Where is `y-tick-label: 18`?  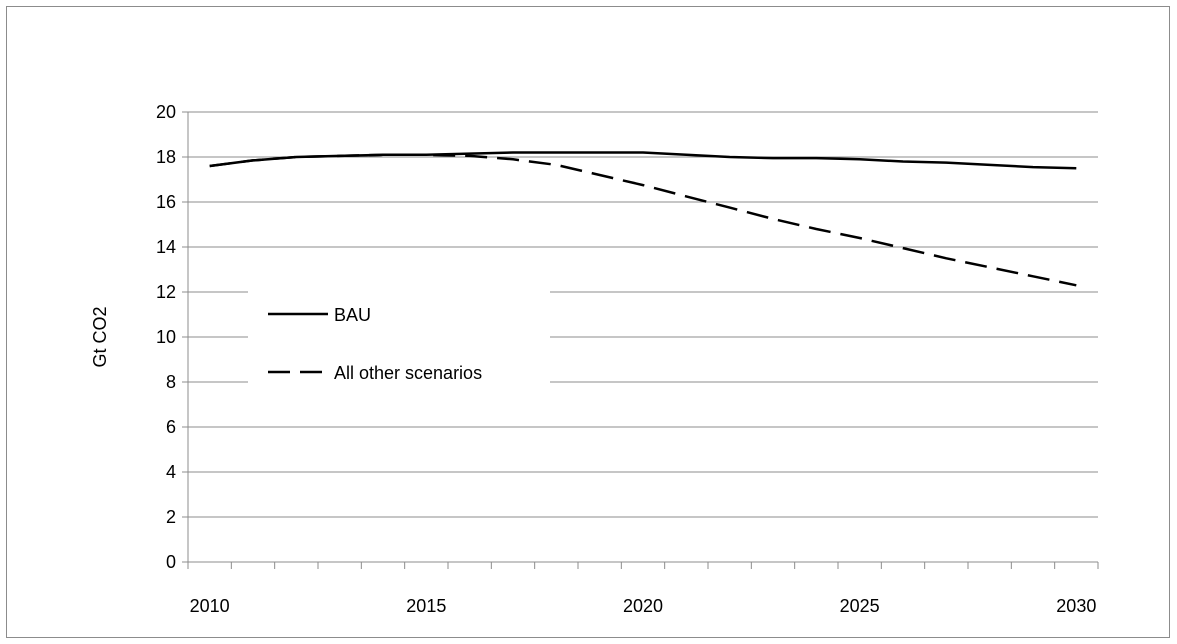 y-tick-label: 18 is located at coordinates (166, 157).